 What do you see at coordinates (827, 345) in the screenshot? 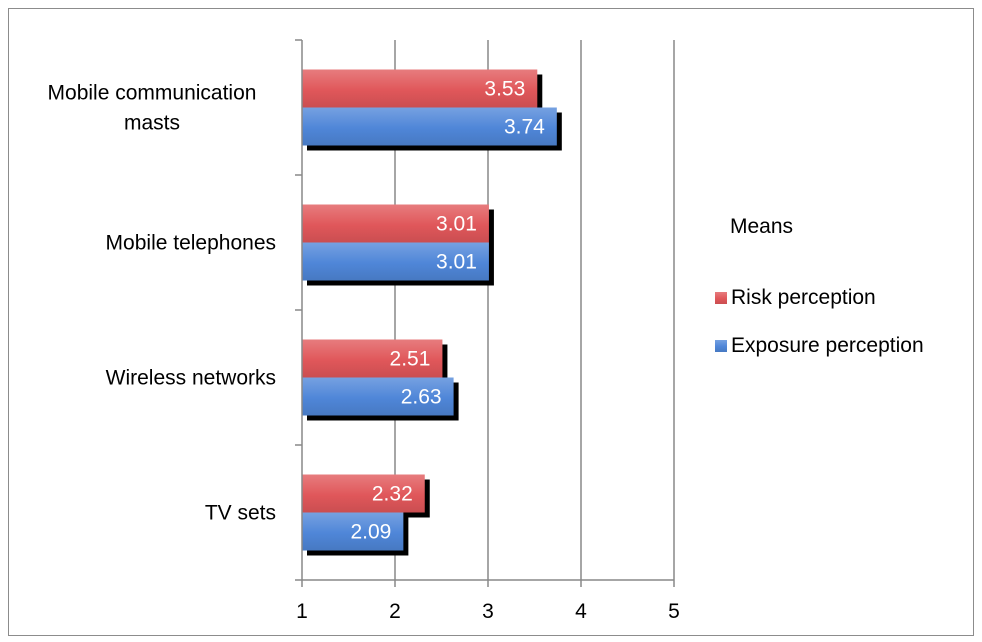
I see `legend-label: Exposure perception` at bounding box center [827, 345].